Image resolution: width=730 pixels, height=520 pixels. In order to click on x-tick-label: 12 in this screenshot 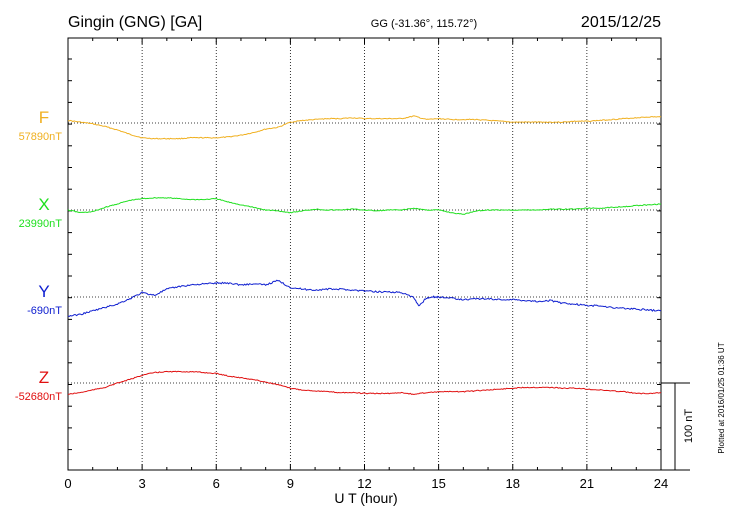, I will do `click(364, 483)`.